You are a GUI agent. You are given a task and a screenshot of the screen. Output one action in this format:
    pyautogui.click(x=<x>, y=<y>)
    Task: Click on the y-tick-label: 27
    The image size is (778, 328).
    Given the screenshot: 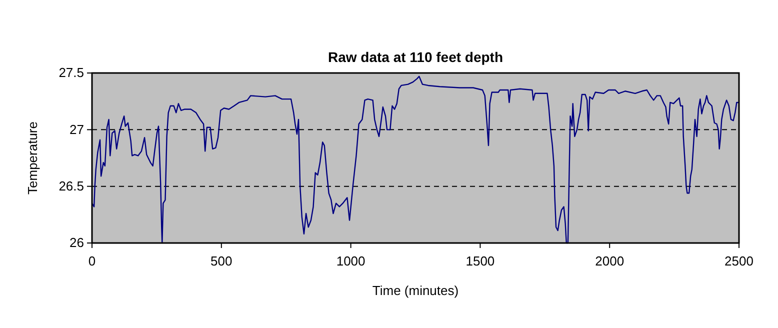 What is the action you would take?
    pyautogui.click(x=77, y=129)
    